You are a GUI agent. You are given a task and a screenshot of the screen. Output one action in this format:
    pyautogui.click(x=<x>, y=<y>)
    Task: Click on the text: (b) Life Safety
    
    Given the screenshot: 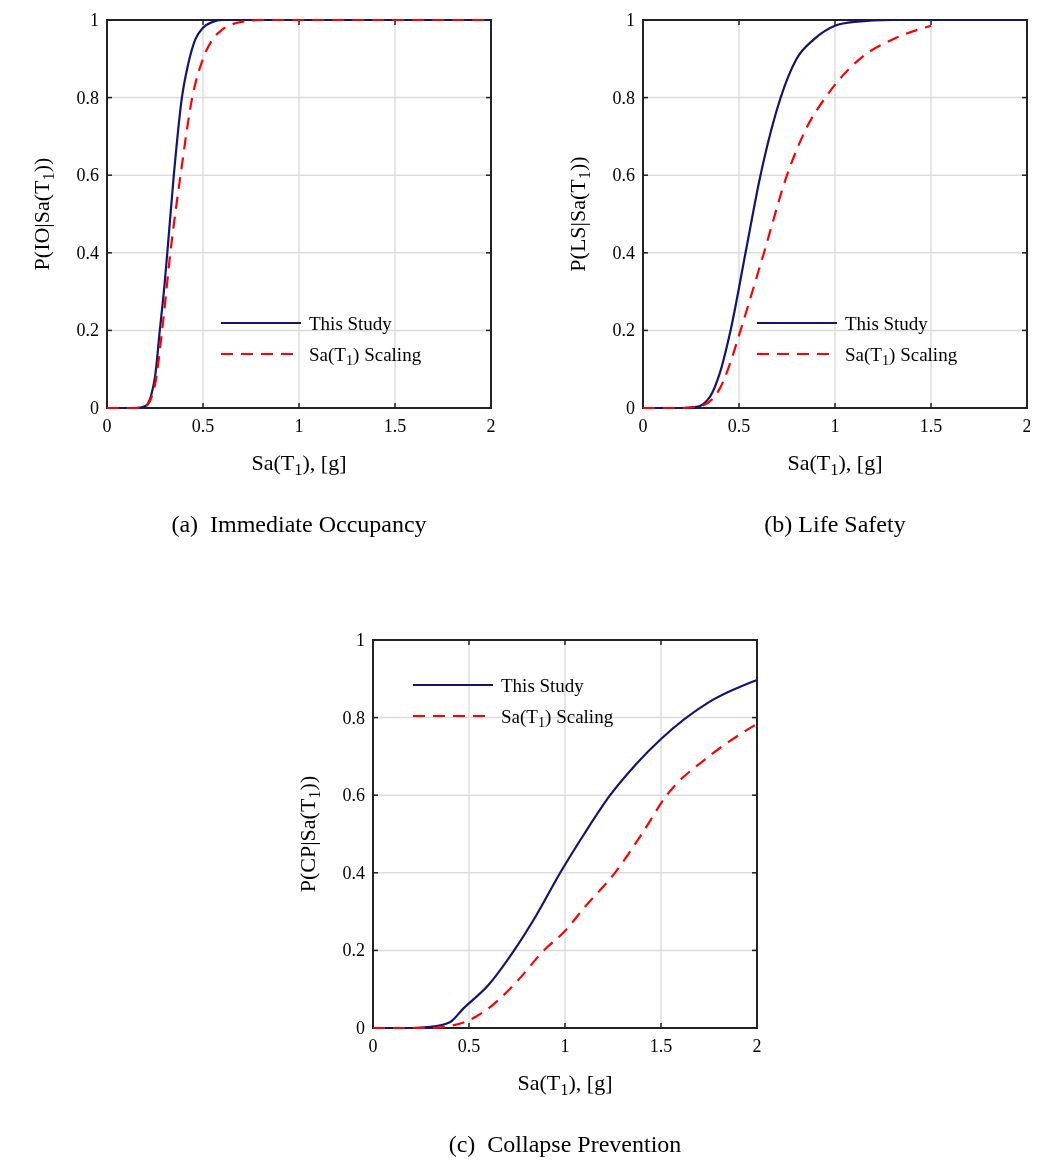 What is the action you would take?
    pyautogui.click(x=835, y=524)
    